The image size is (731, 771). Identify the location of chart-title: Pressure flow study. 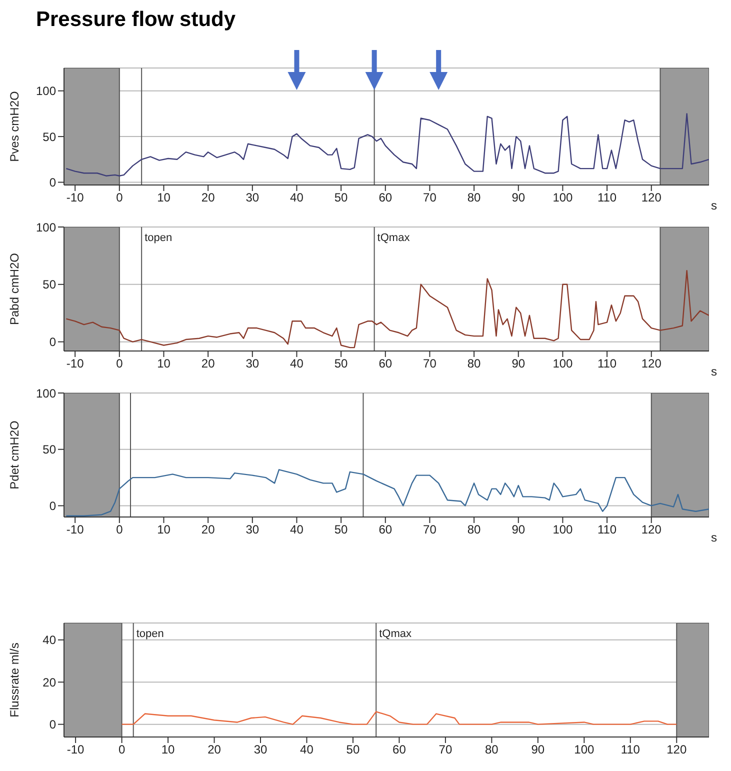
(136, 20).